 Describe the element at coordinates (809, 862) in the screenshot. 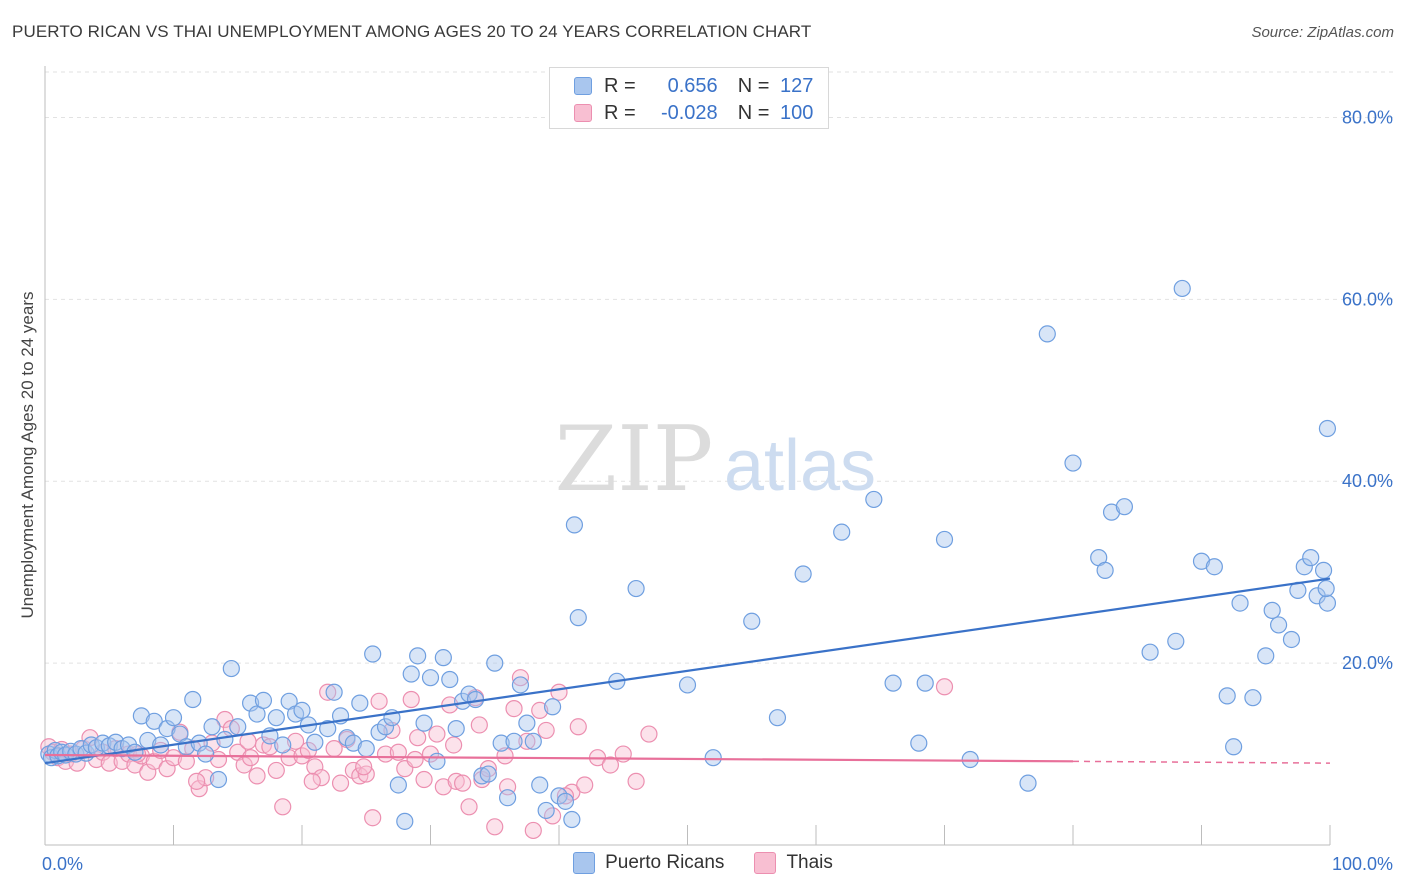

I see `legend-label: Thais` at that location.